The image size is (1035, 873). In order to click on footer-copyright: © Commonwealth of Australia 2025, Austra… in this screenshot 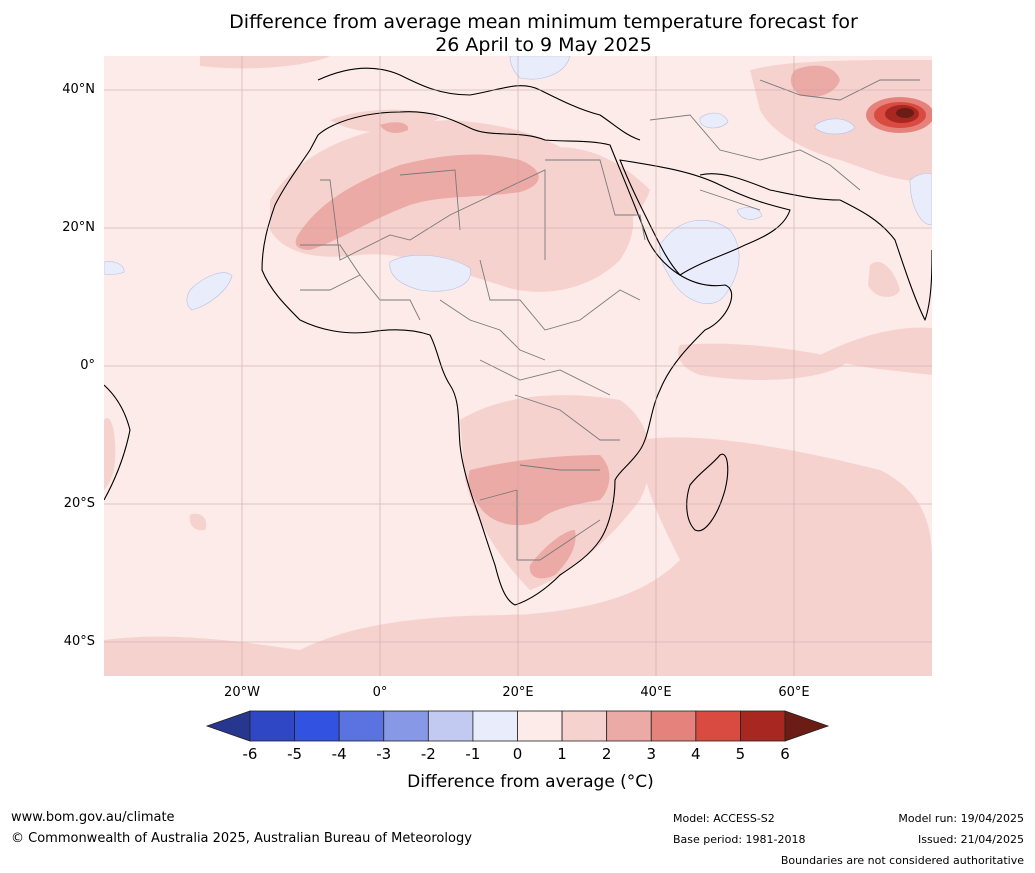, I will do `click(241, 838)`.